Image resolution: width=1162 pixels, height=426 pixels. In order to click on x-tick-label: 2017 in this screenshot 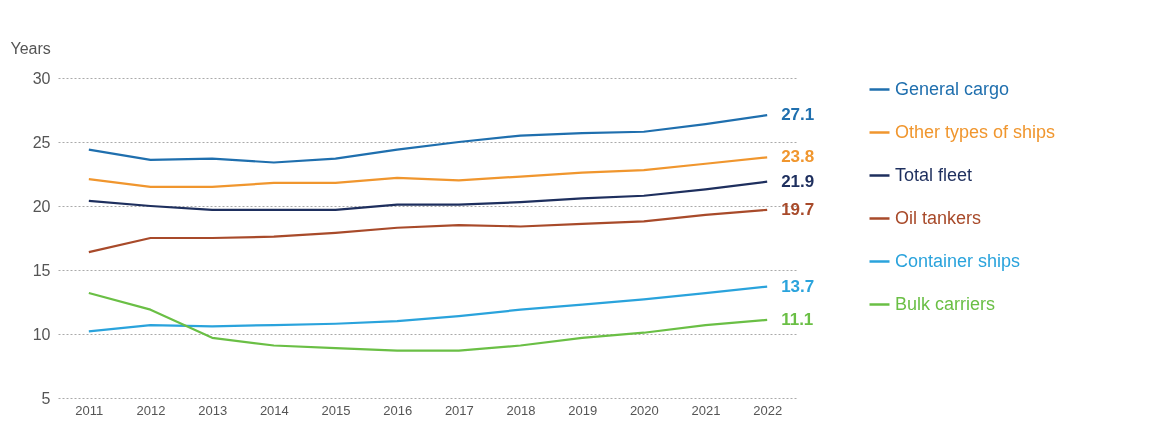, I will do `click(459, 410)`.